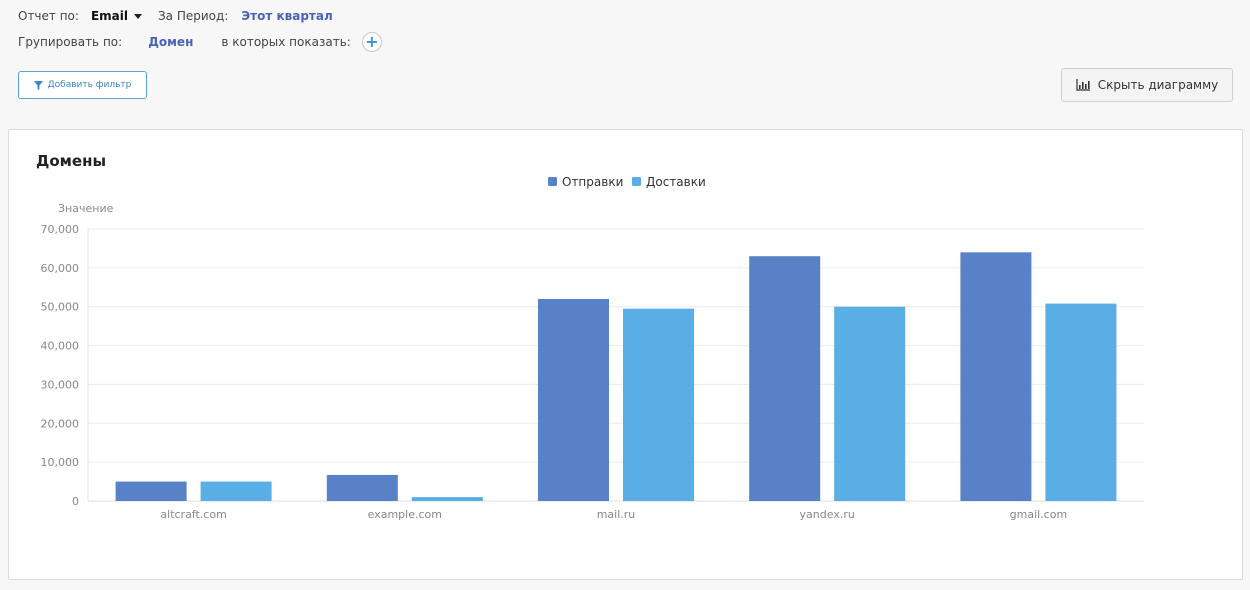  I want to click on bar-sent-altcraft.com, so click(151, 491).